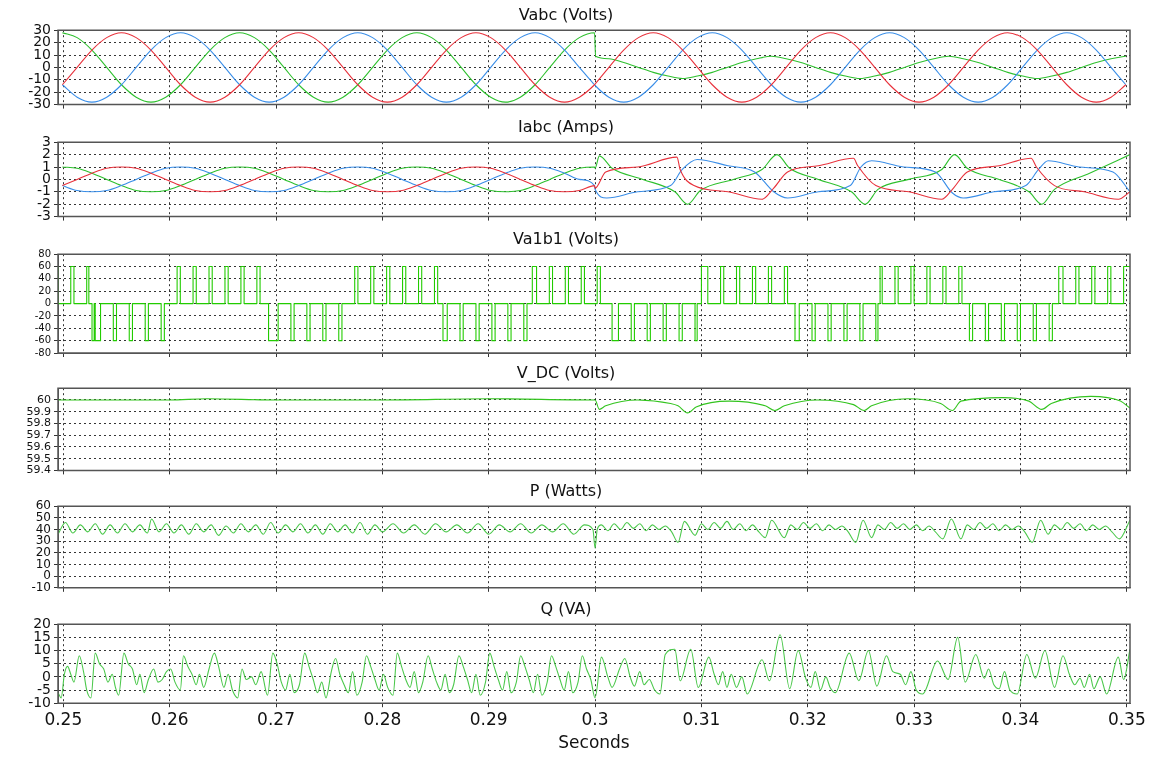  Describe the element at coordinates (38, 423) in the screenshot. I see `y-tick-label: 59.8` at that location.